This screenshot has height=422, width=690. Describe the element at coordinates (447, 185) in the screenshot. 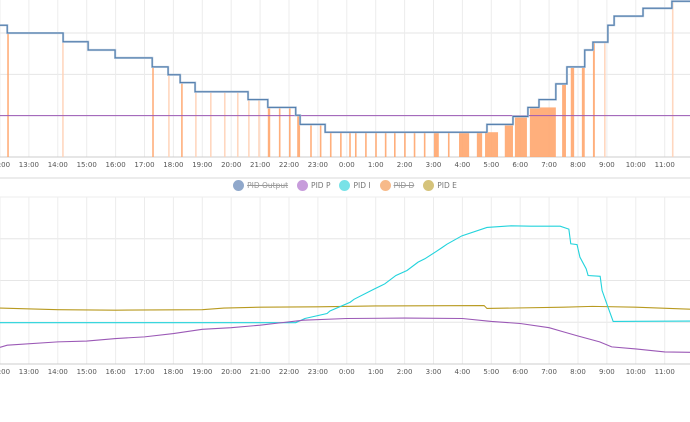

I see `legend-label: PID E` at that location.